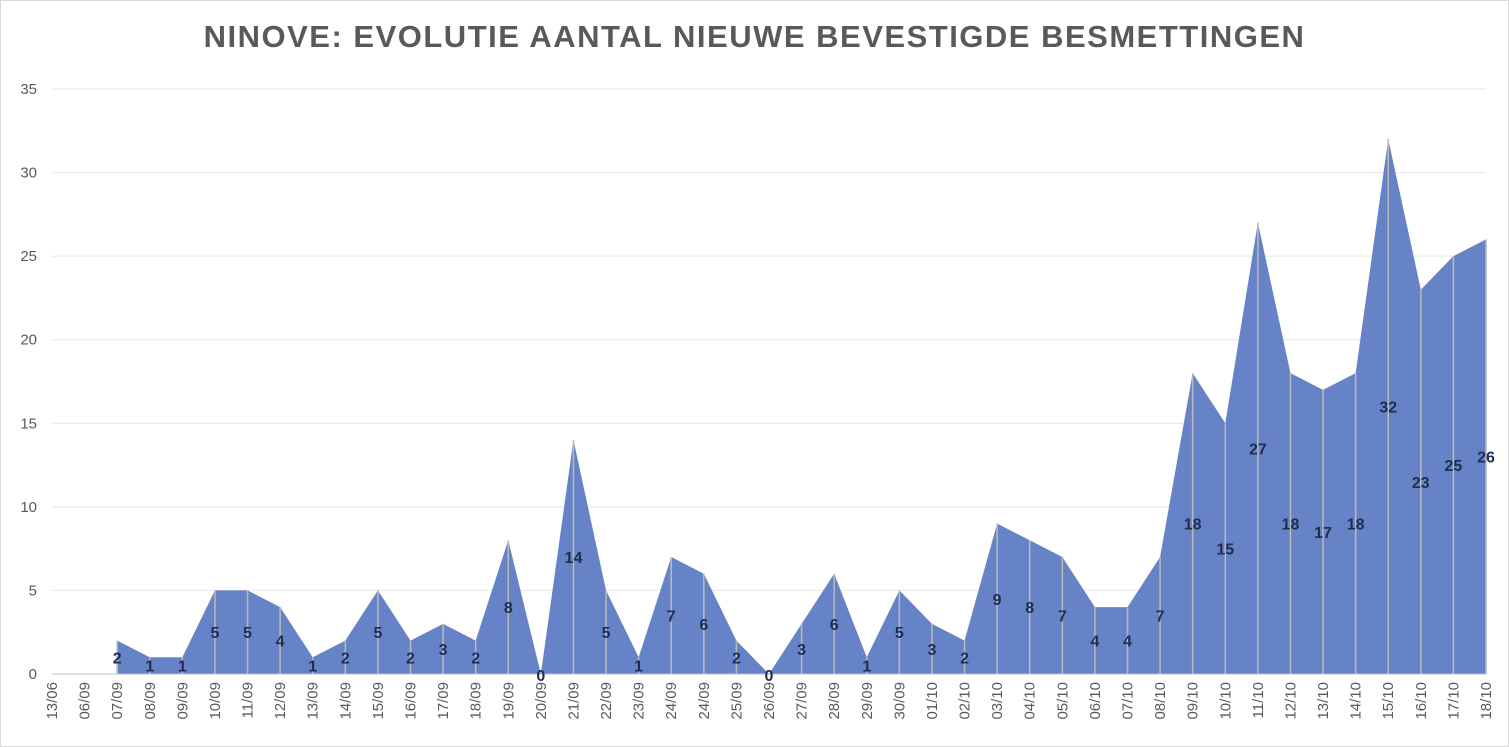 The image size is (1509, 747). I want to click on x-tick-label: 15/10, so click(1388, 701).